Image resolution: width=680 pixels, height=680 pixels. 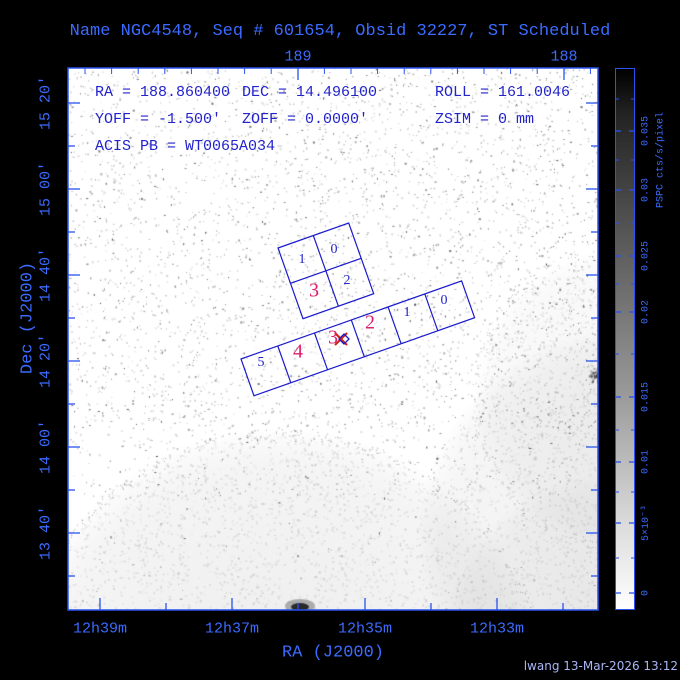 I want to click on x-tick-label: 12h35m, so click(x=365, y=629).